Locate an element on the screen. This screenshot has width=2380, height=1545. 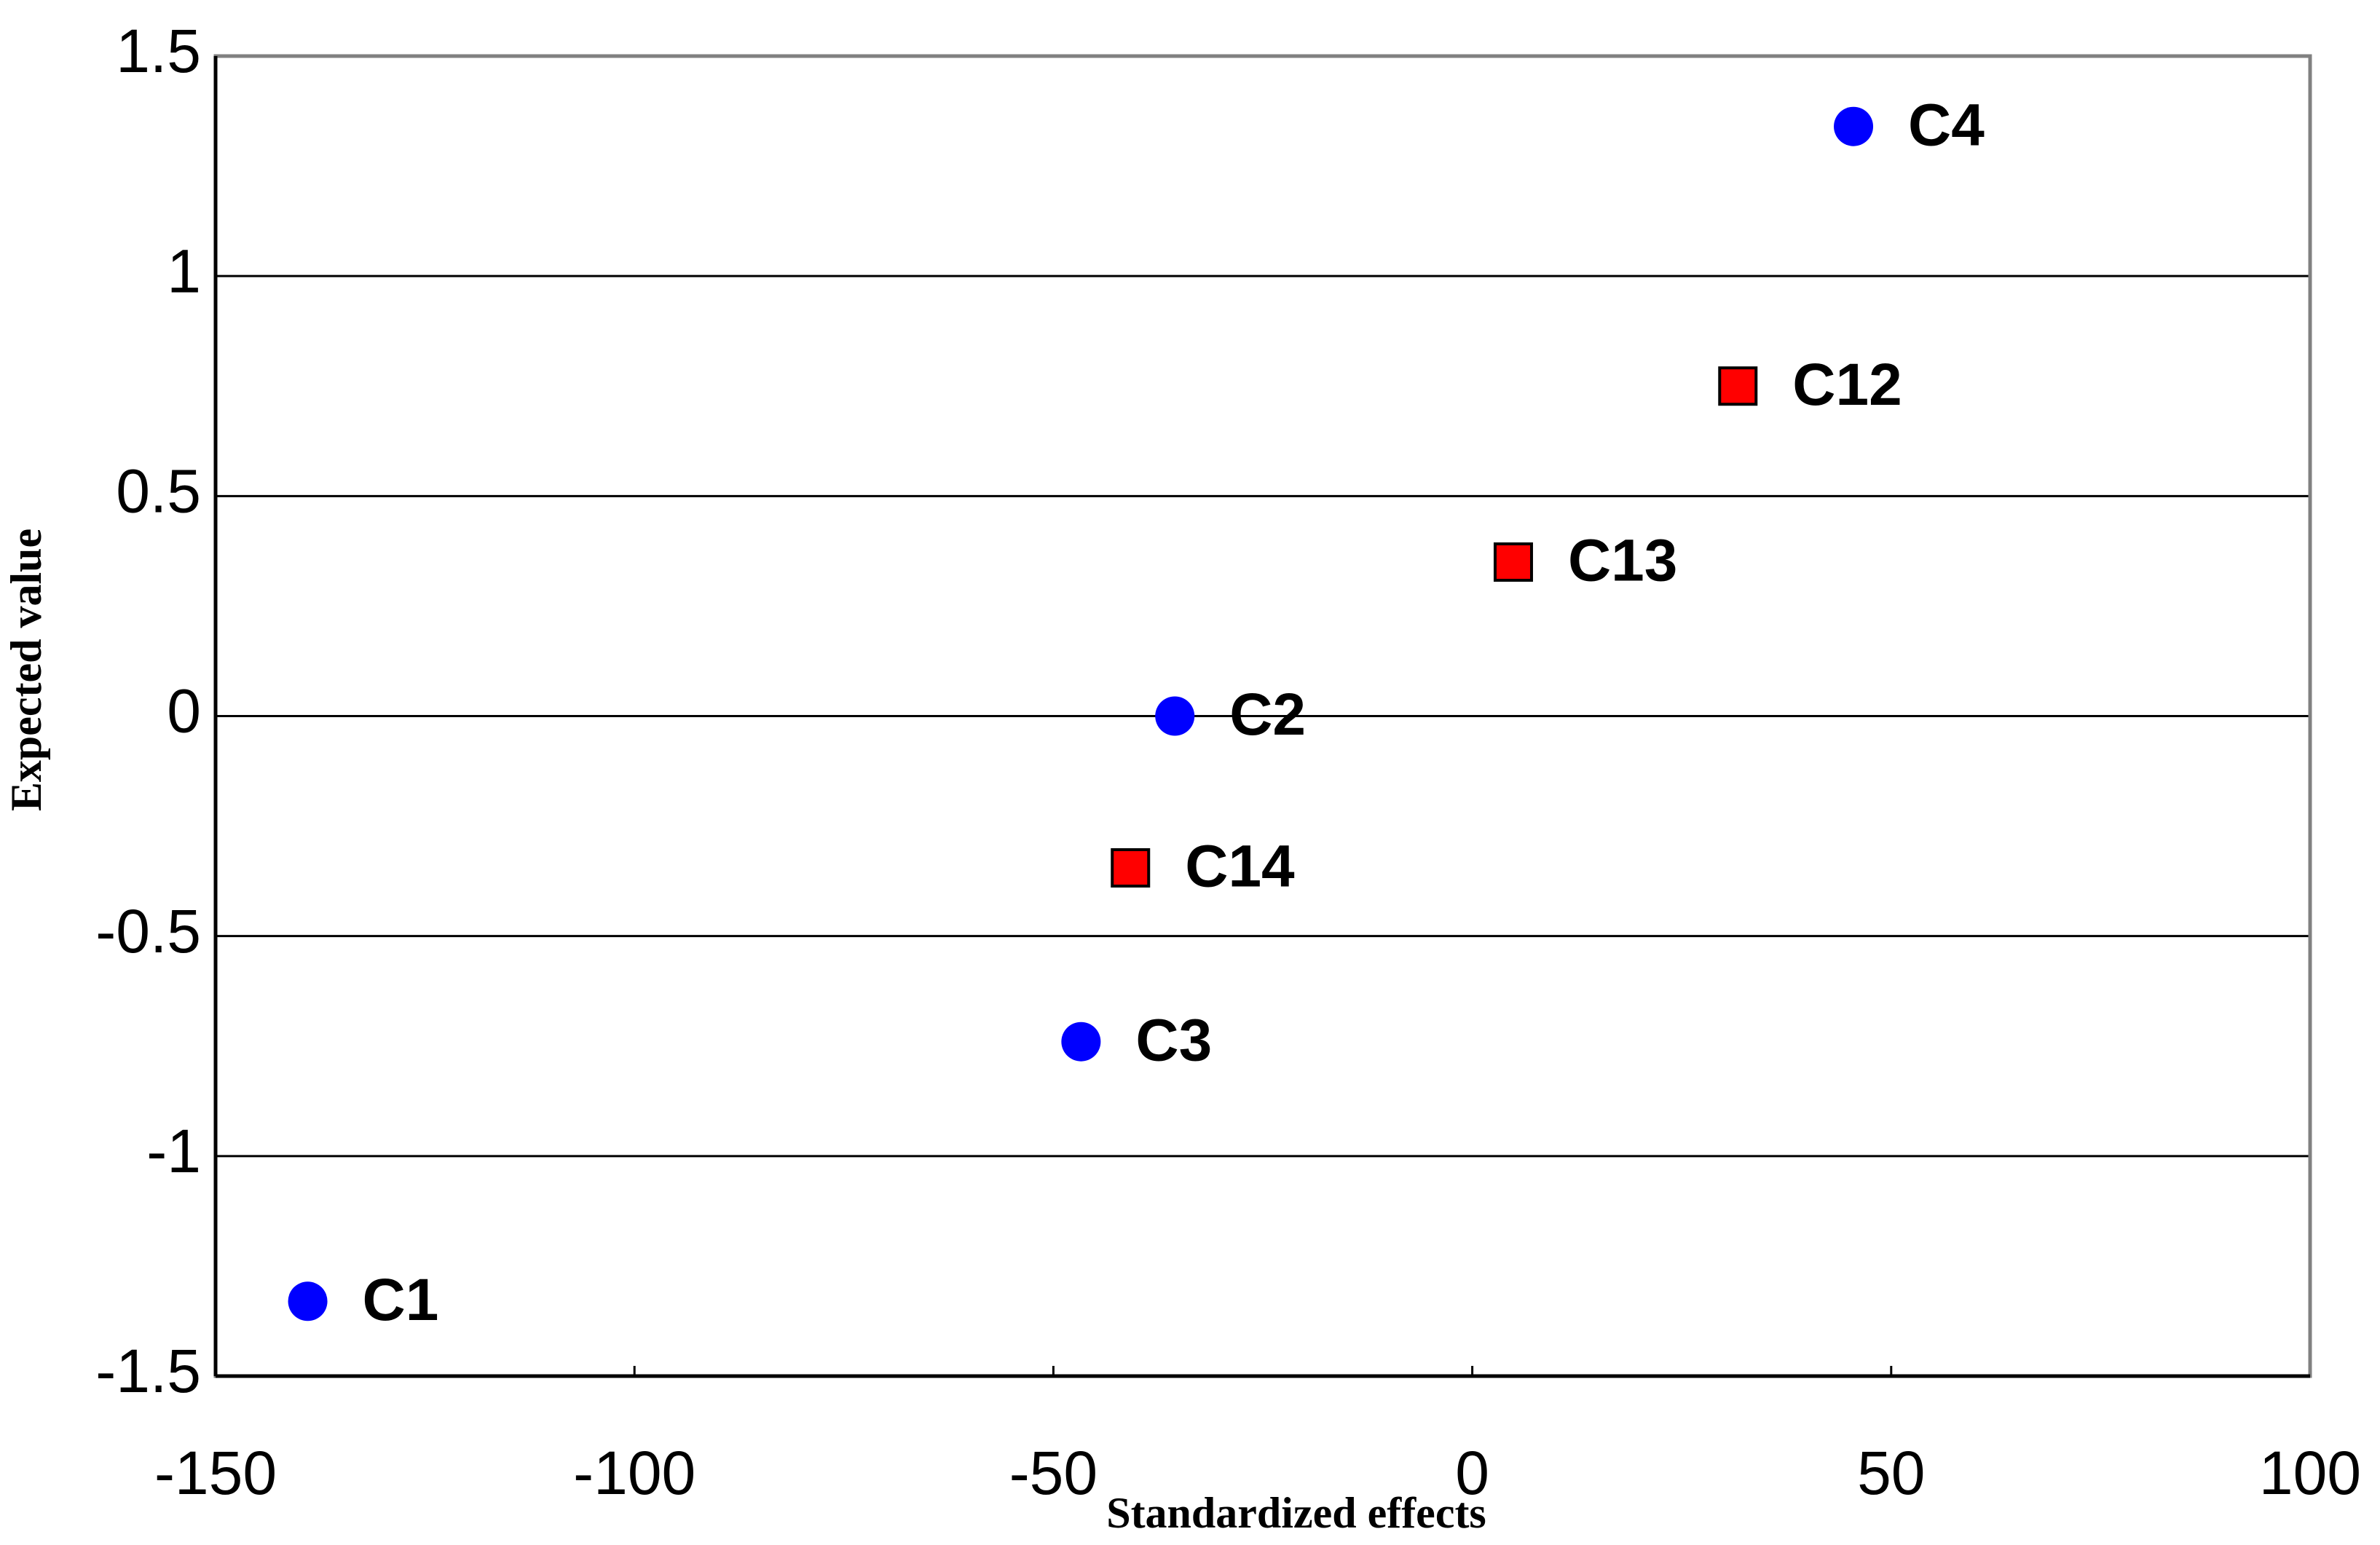
y-tick-label: 0.5 is located at coordinates (158, 491).